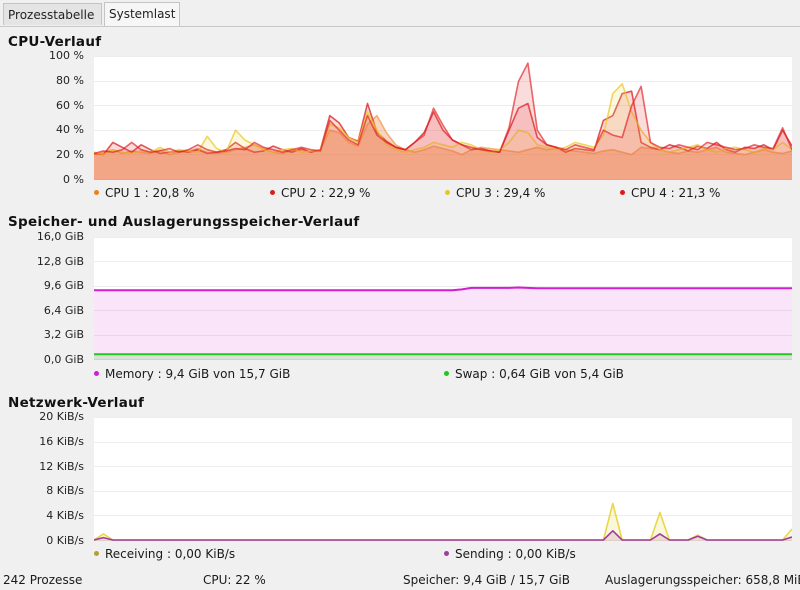  I want to click on tab-prozesstabelle: Prozesstabelle, so click(52, 14).